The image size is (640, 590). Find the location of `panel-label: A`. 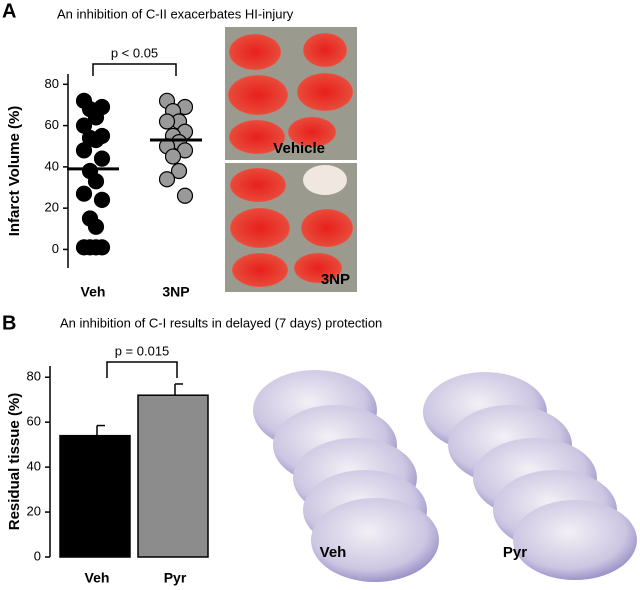

panel-label: A is located at coordinates (9, 11).